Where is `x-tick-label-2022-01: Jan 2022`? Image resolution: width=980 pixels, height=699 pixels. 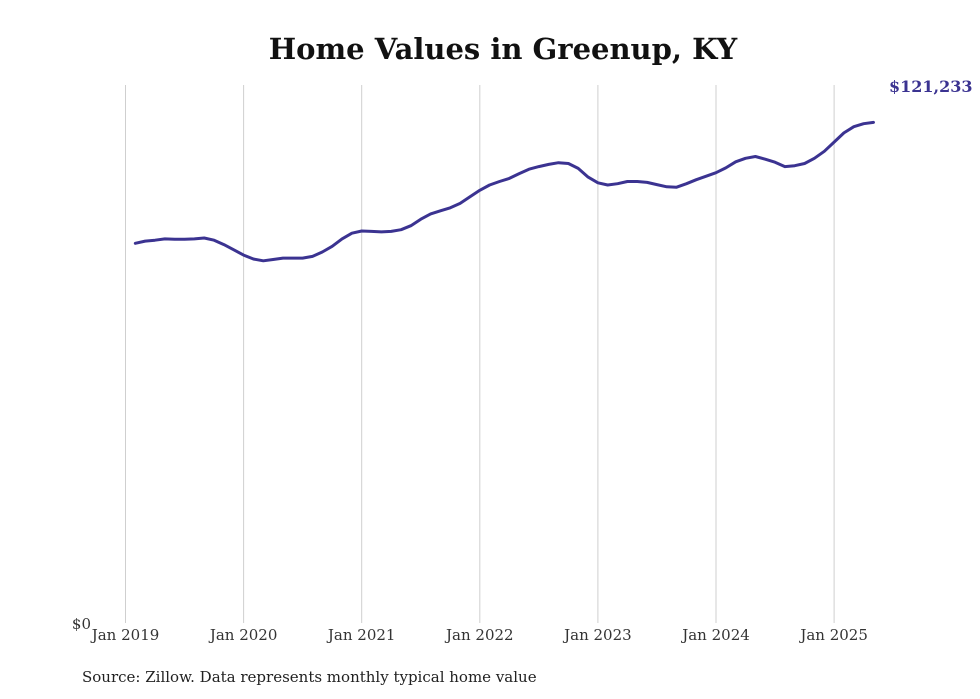 x-tick-label-2022-01: Jan 2022 is located at coordinates (479, 635).